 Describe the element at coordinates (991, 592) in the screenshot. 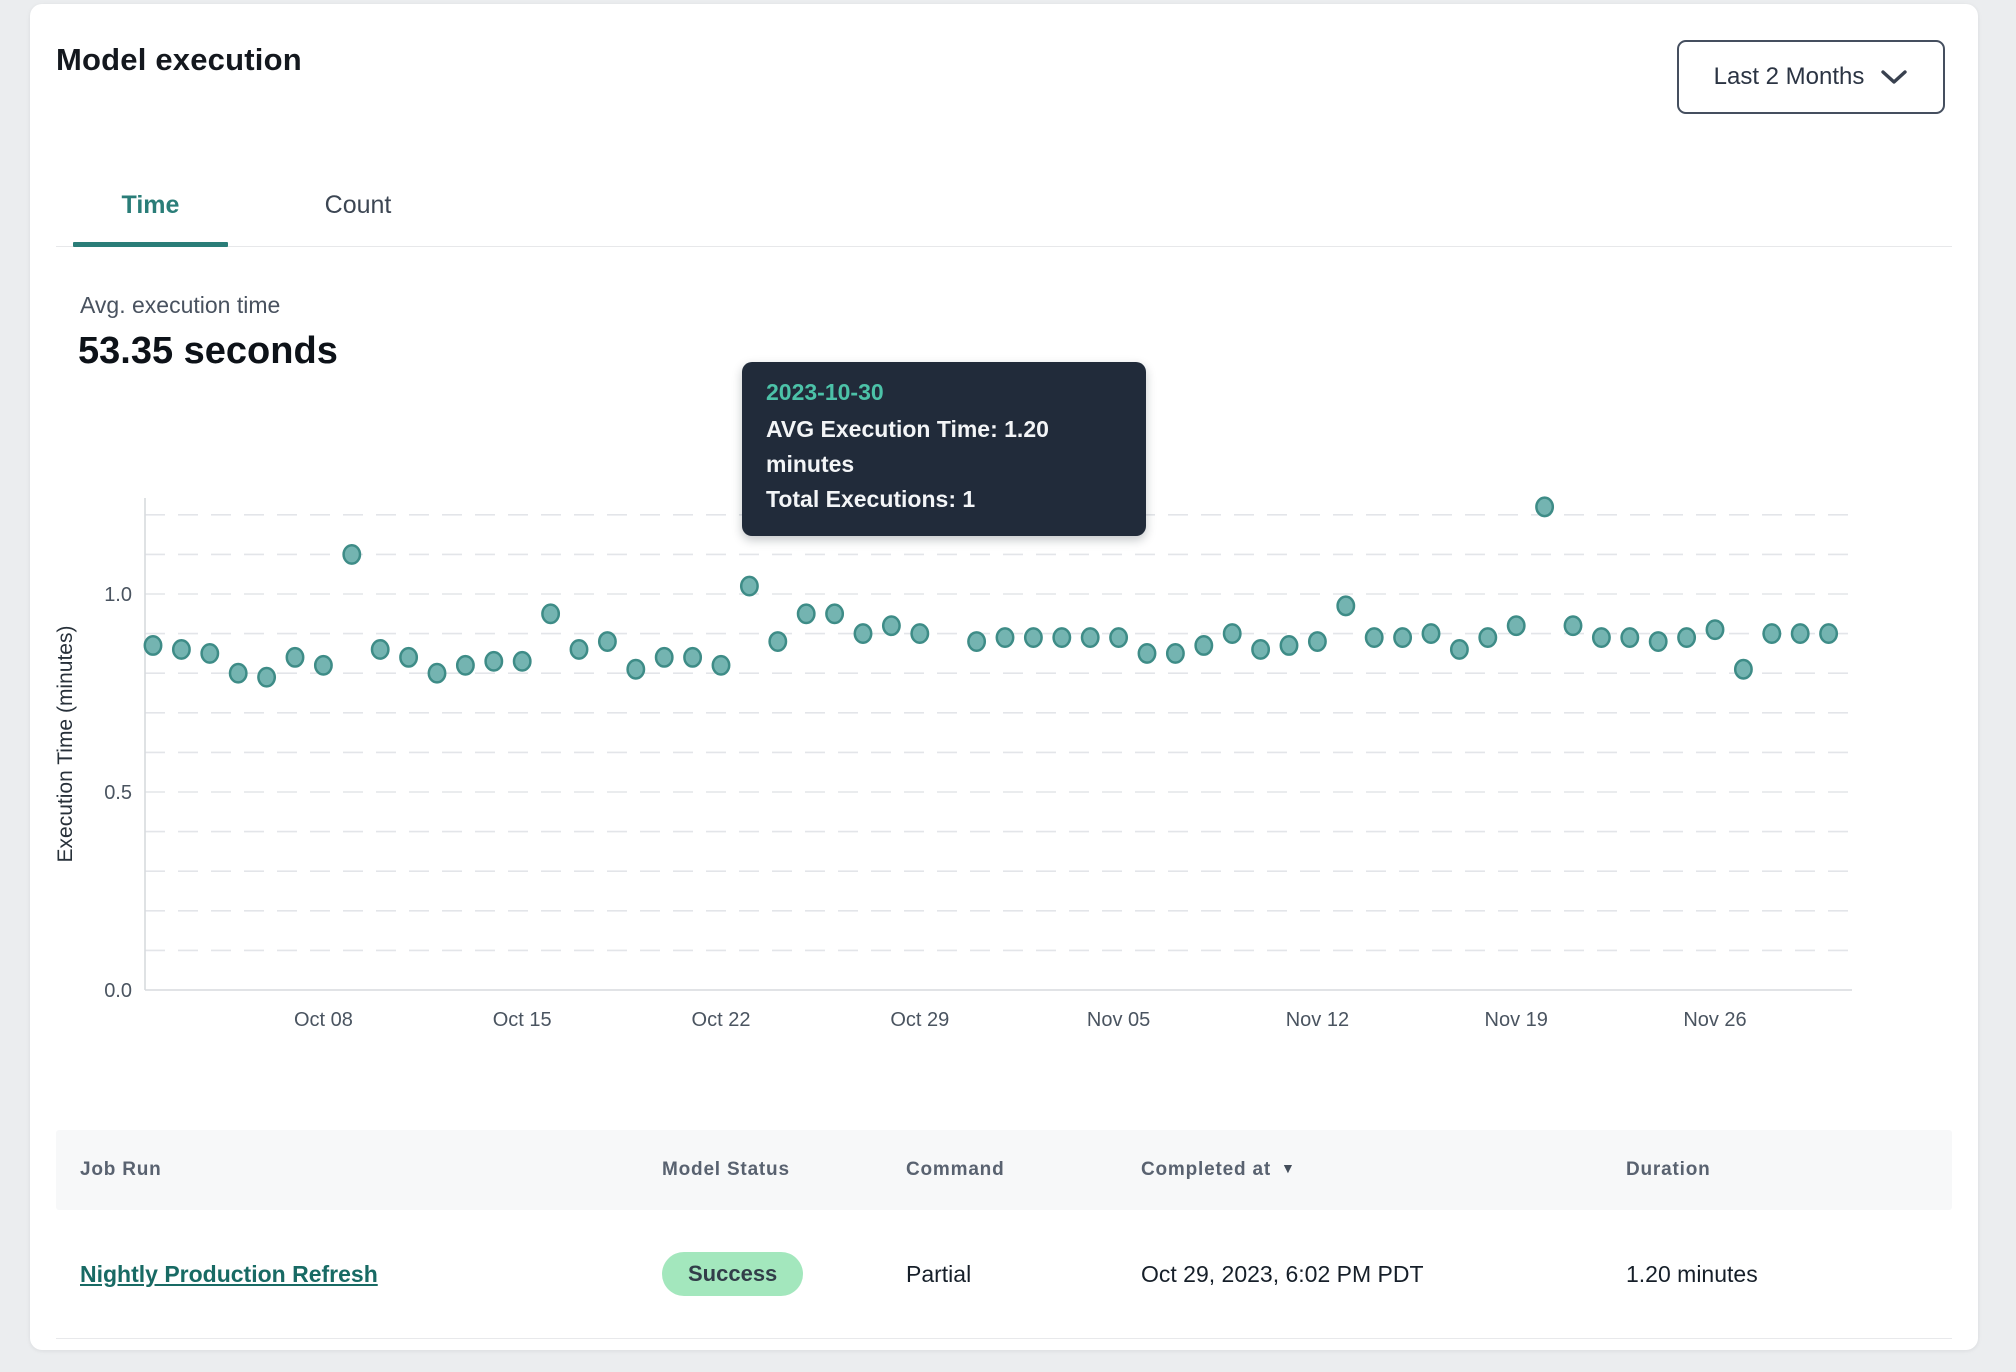

I see `points-group` at that location.